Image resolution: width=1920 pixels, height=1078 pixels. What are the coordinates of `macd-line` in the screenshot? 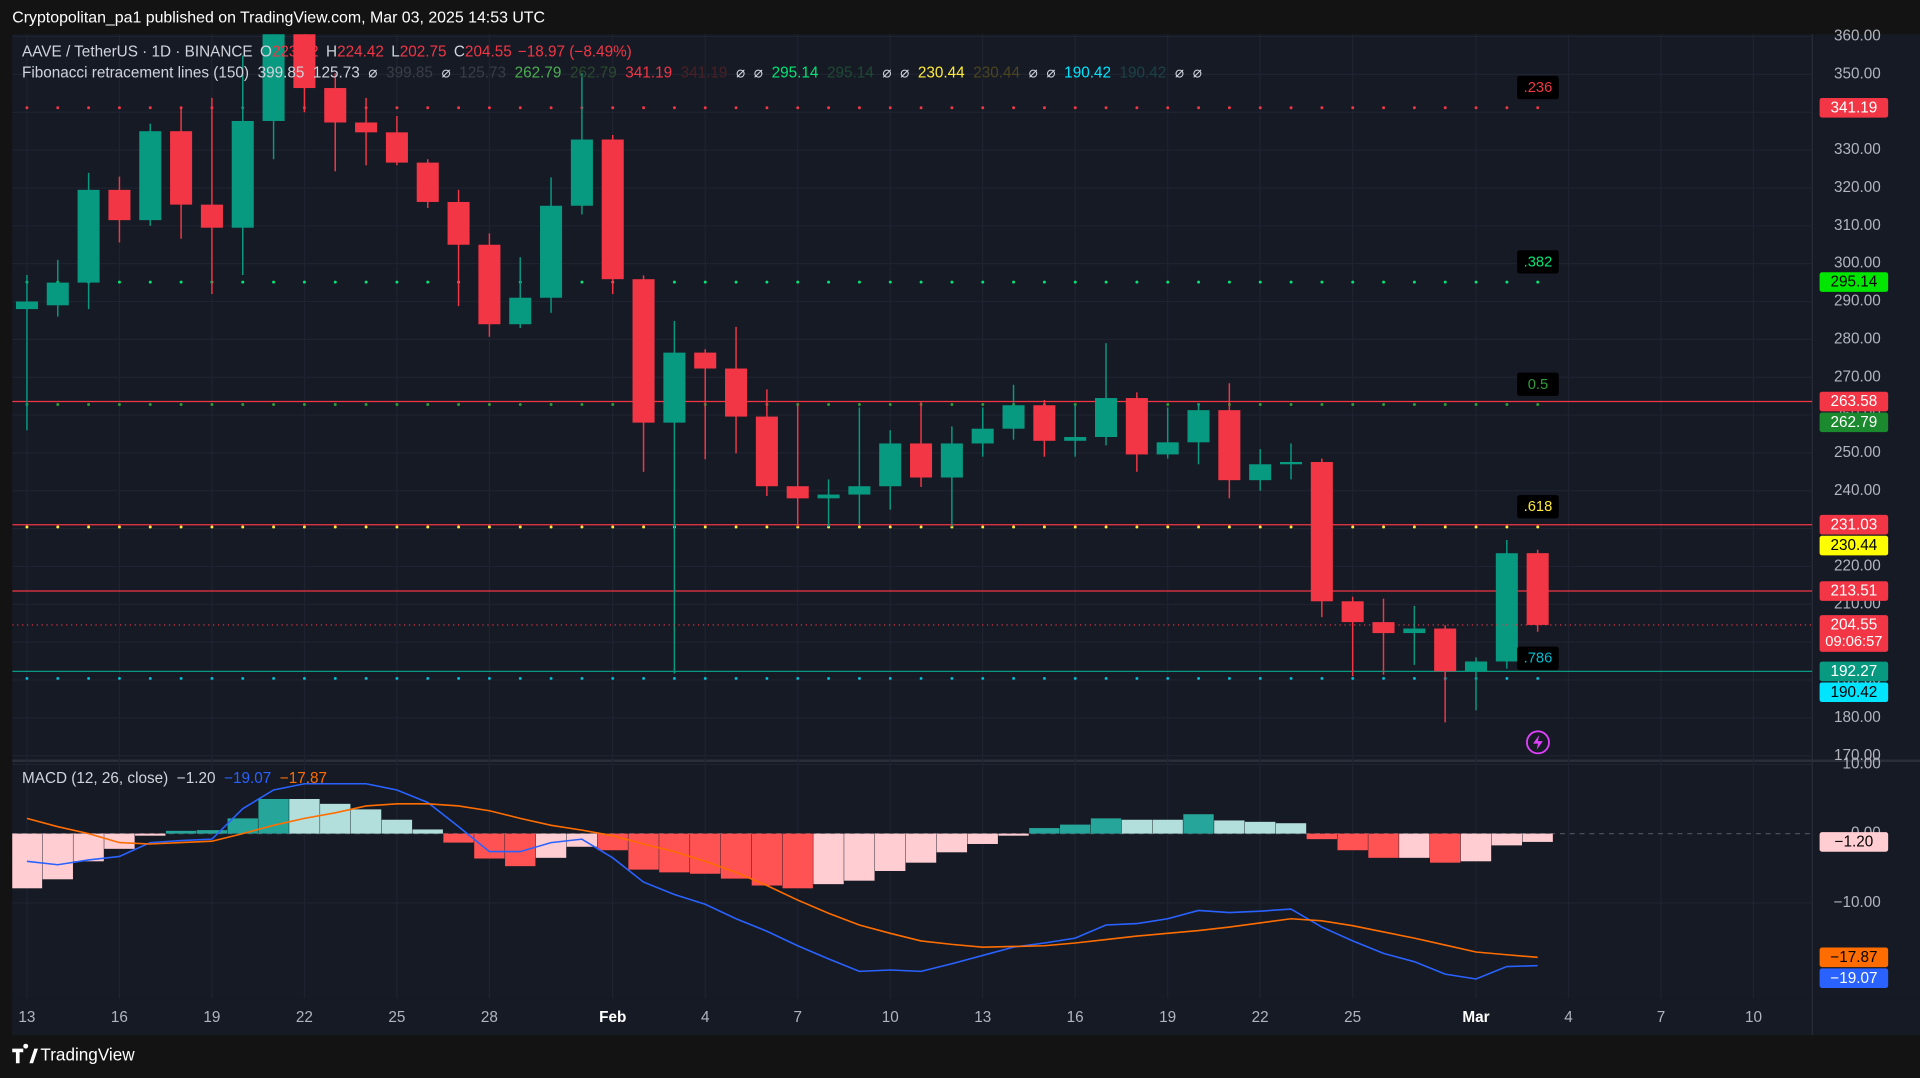 It's located at (782, 881).